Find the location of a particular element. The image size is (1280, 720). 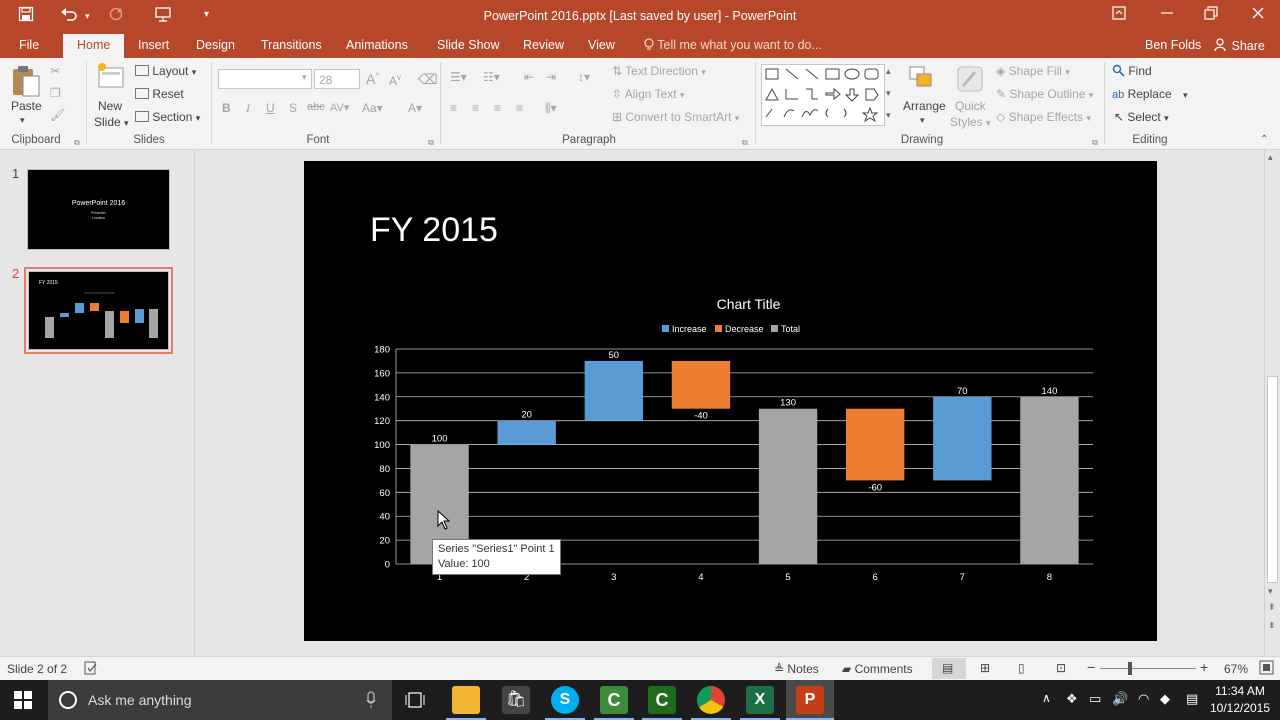

tab-review: Review is located at coordinates (543, 45).